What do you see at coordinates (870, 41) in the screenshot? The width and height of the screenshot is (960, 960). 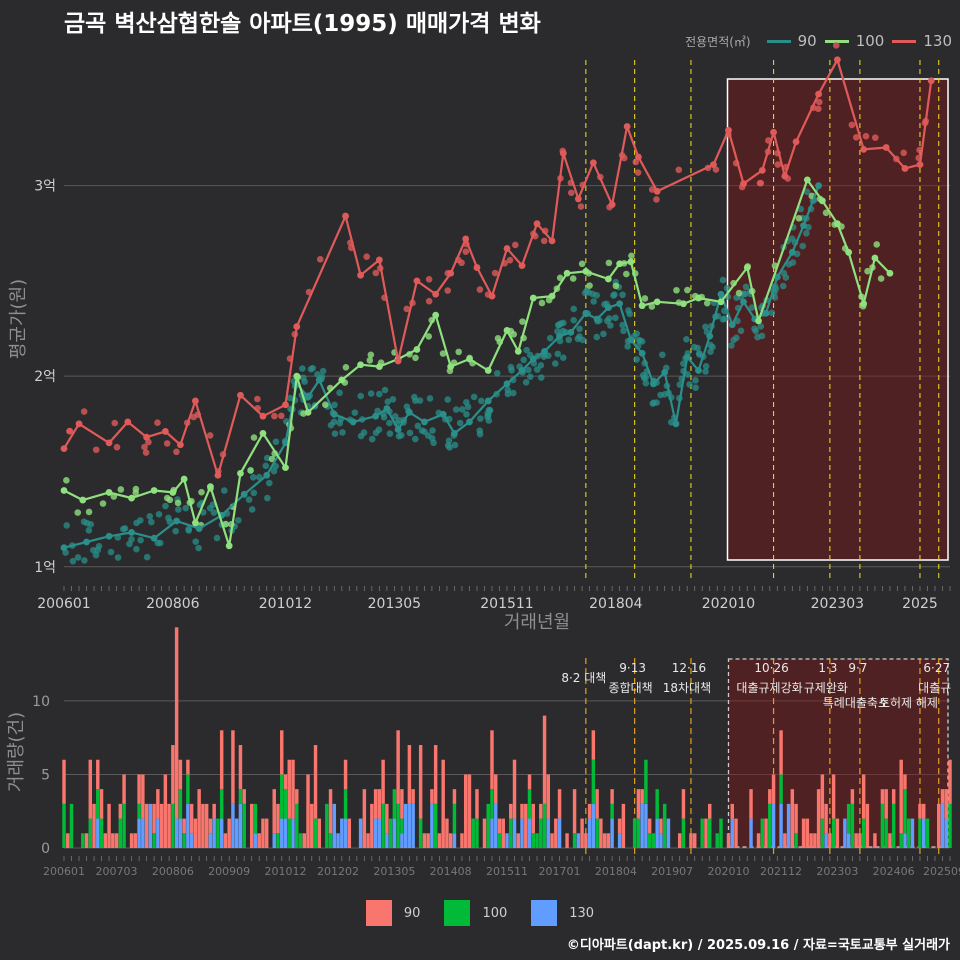 I see `legend-label-100: 100` at bounding box center [870, 41].